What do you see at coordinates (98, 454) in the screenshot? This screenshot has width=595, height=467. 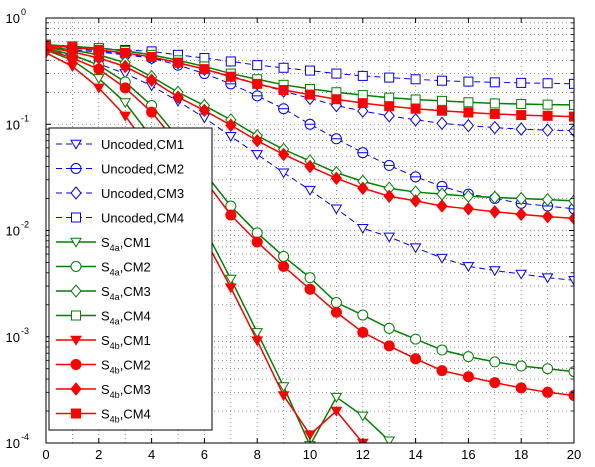 I see `x-tick-label: 2` at bounding box center [98, 454].